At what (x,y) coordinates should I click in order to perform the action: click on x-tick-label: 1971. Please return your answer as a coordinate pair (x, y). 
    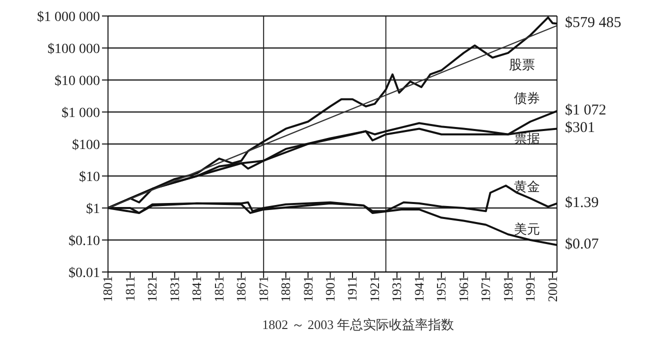
    Looking at the image, I should click on (486, 289).